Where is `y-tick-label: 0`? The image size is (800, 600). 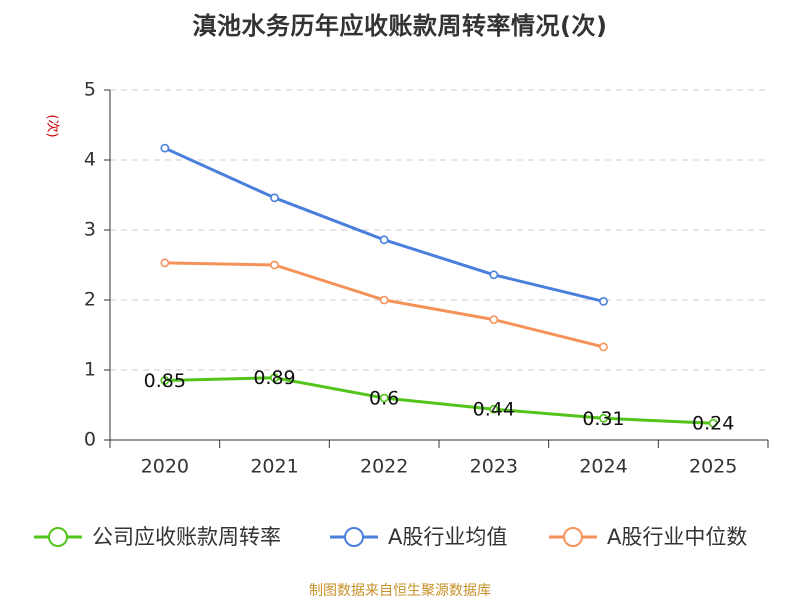 y-tick-label: 0 is located at coordinates (90, 440).